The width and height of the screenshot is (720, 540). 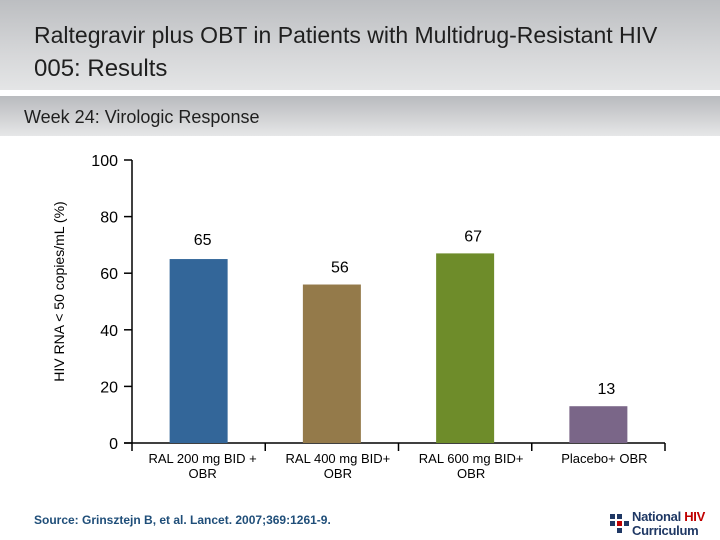 I want to click on logo-text-line1: National HIV, so click(x=668, y=516).